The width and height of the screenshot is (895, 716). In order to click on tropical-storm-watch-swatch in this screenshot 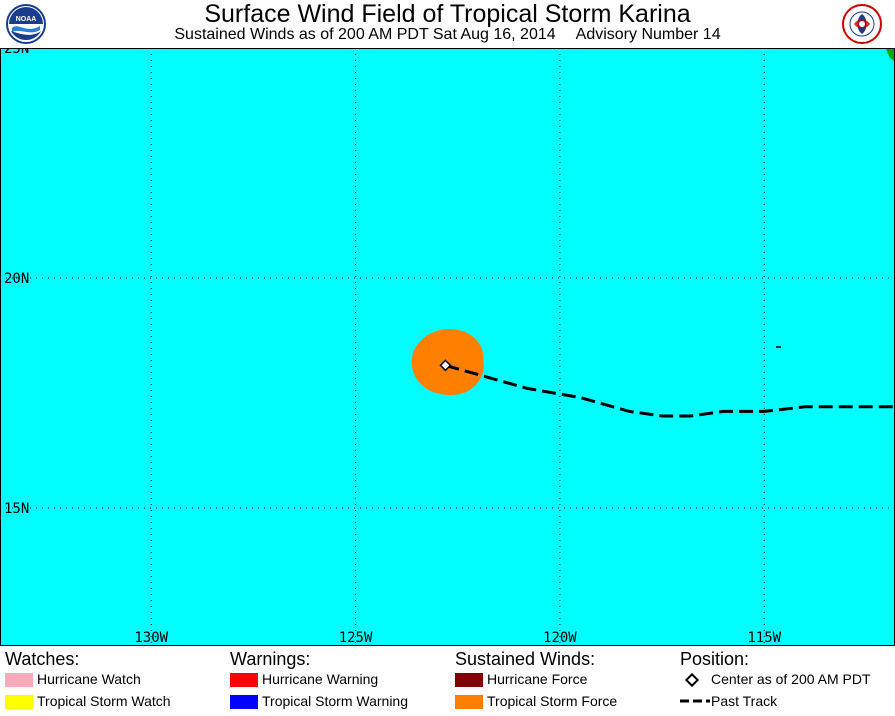, I will do `click(19, 702)`.